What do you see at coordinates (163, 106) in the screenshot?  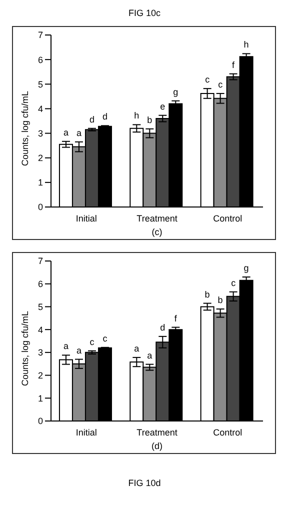 I see `data-label: e` at bounding box center [163, 106].